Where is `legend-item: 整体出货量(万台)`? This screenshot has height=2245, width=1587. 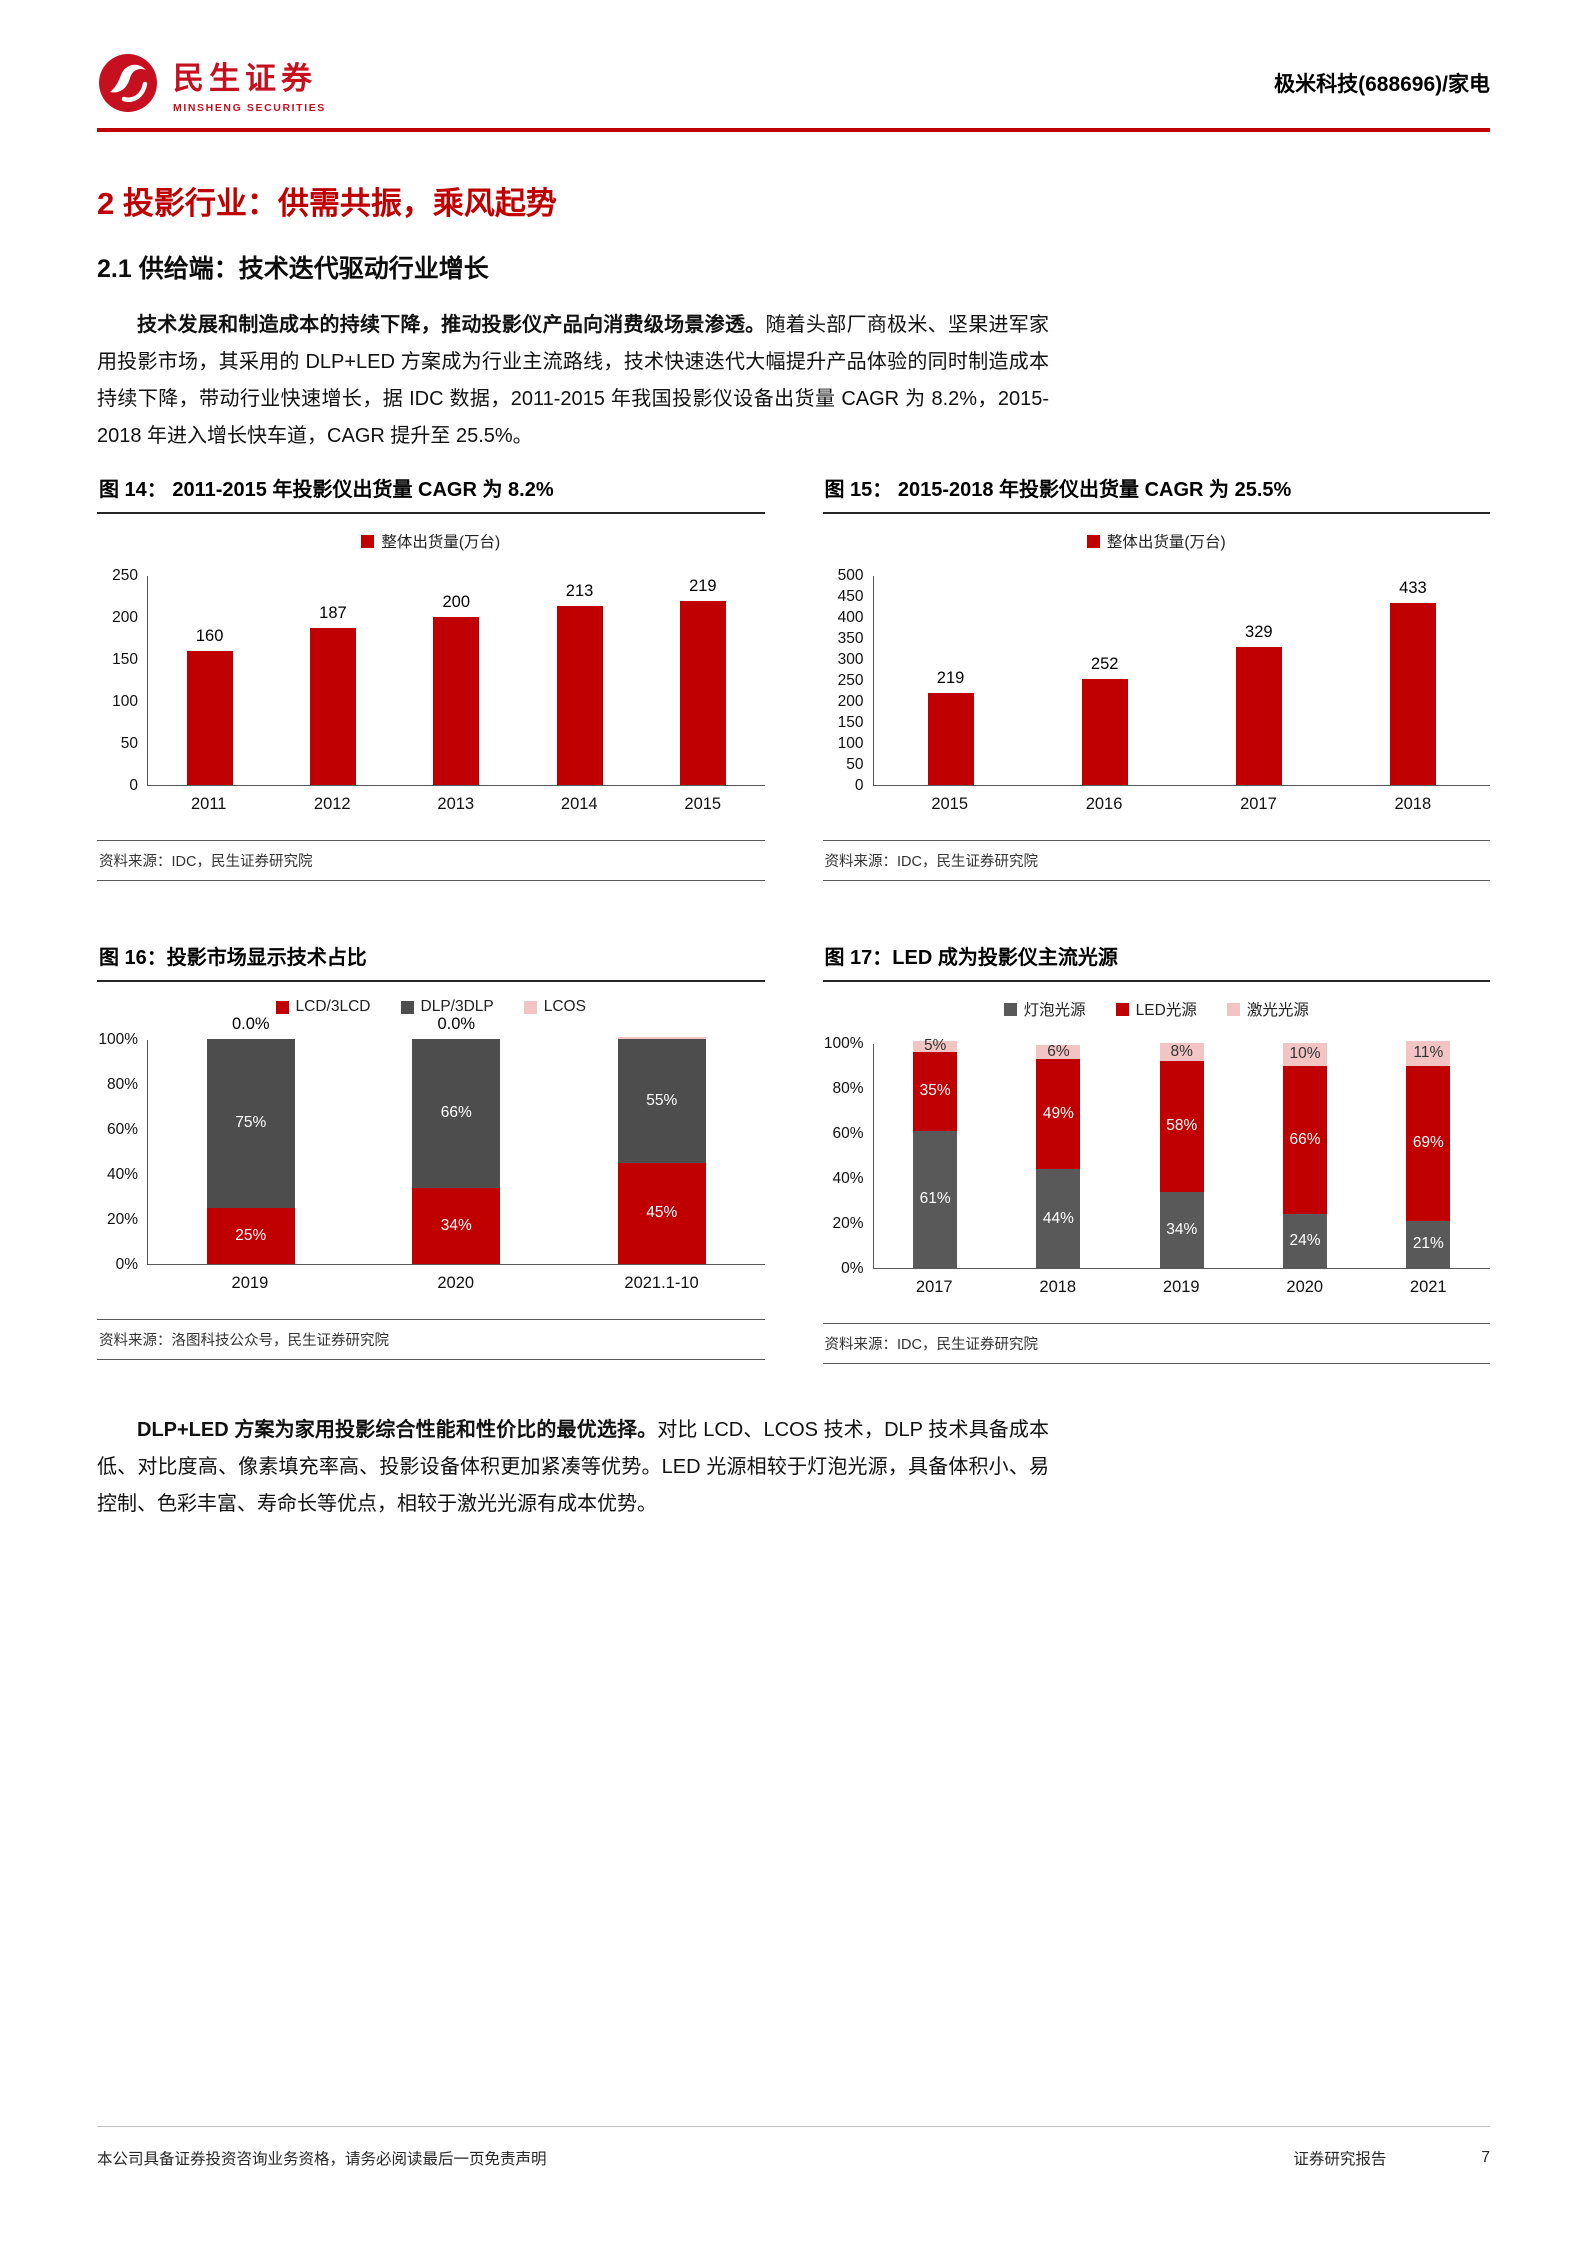
legend-item: 整体出货量(万台) is located at coordinates (1156, 541).